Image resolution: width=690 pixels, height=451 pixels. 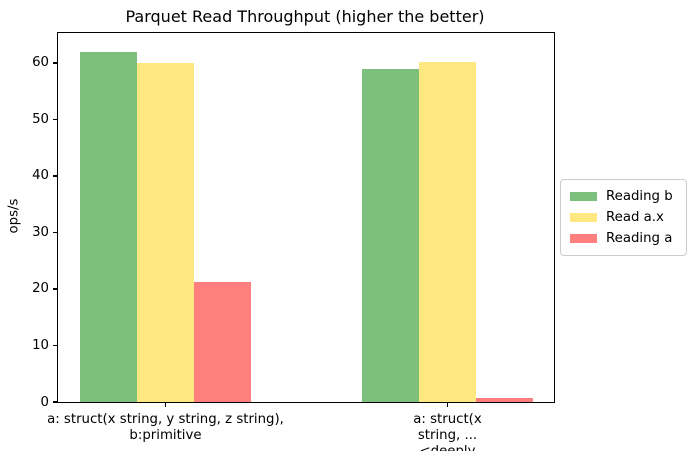 I want to click on legend-item: Read a.x, so click(x=623, y=217).